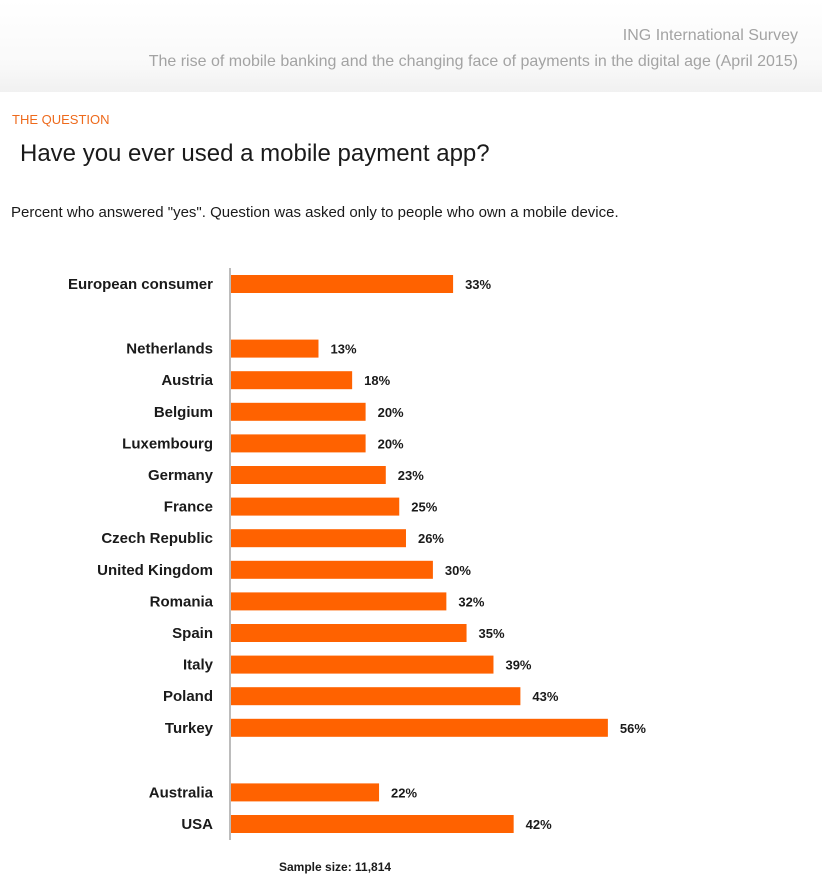 This screenshot has width=822, height=884. Describe the element at coordinates (167, 443) in the screenshot. I see `category-label: Luxembourg` at that location.